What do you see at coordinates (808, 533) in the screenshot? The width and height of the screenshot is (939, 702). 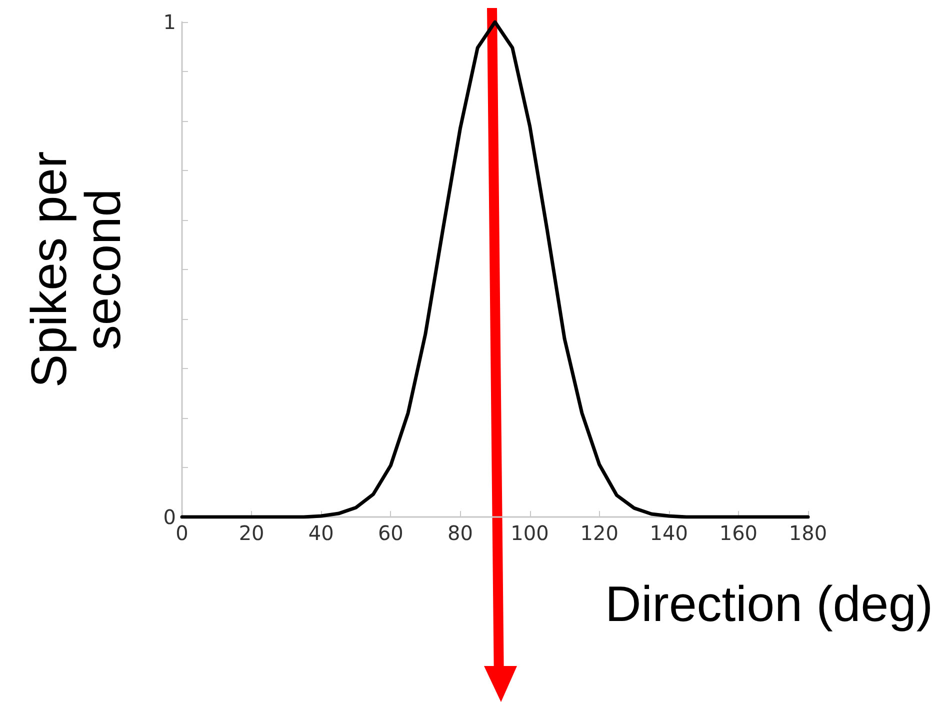 I see `x-tick-label: 180` at bounding box center [808, 533].